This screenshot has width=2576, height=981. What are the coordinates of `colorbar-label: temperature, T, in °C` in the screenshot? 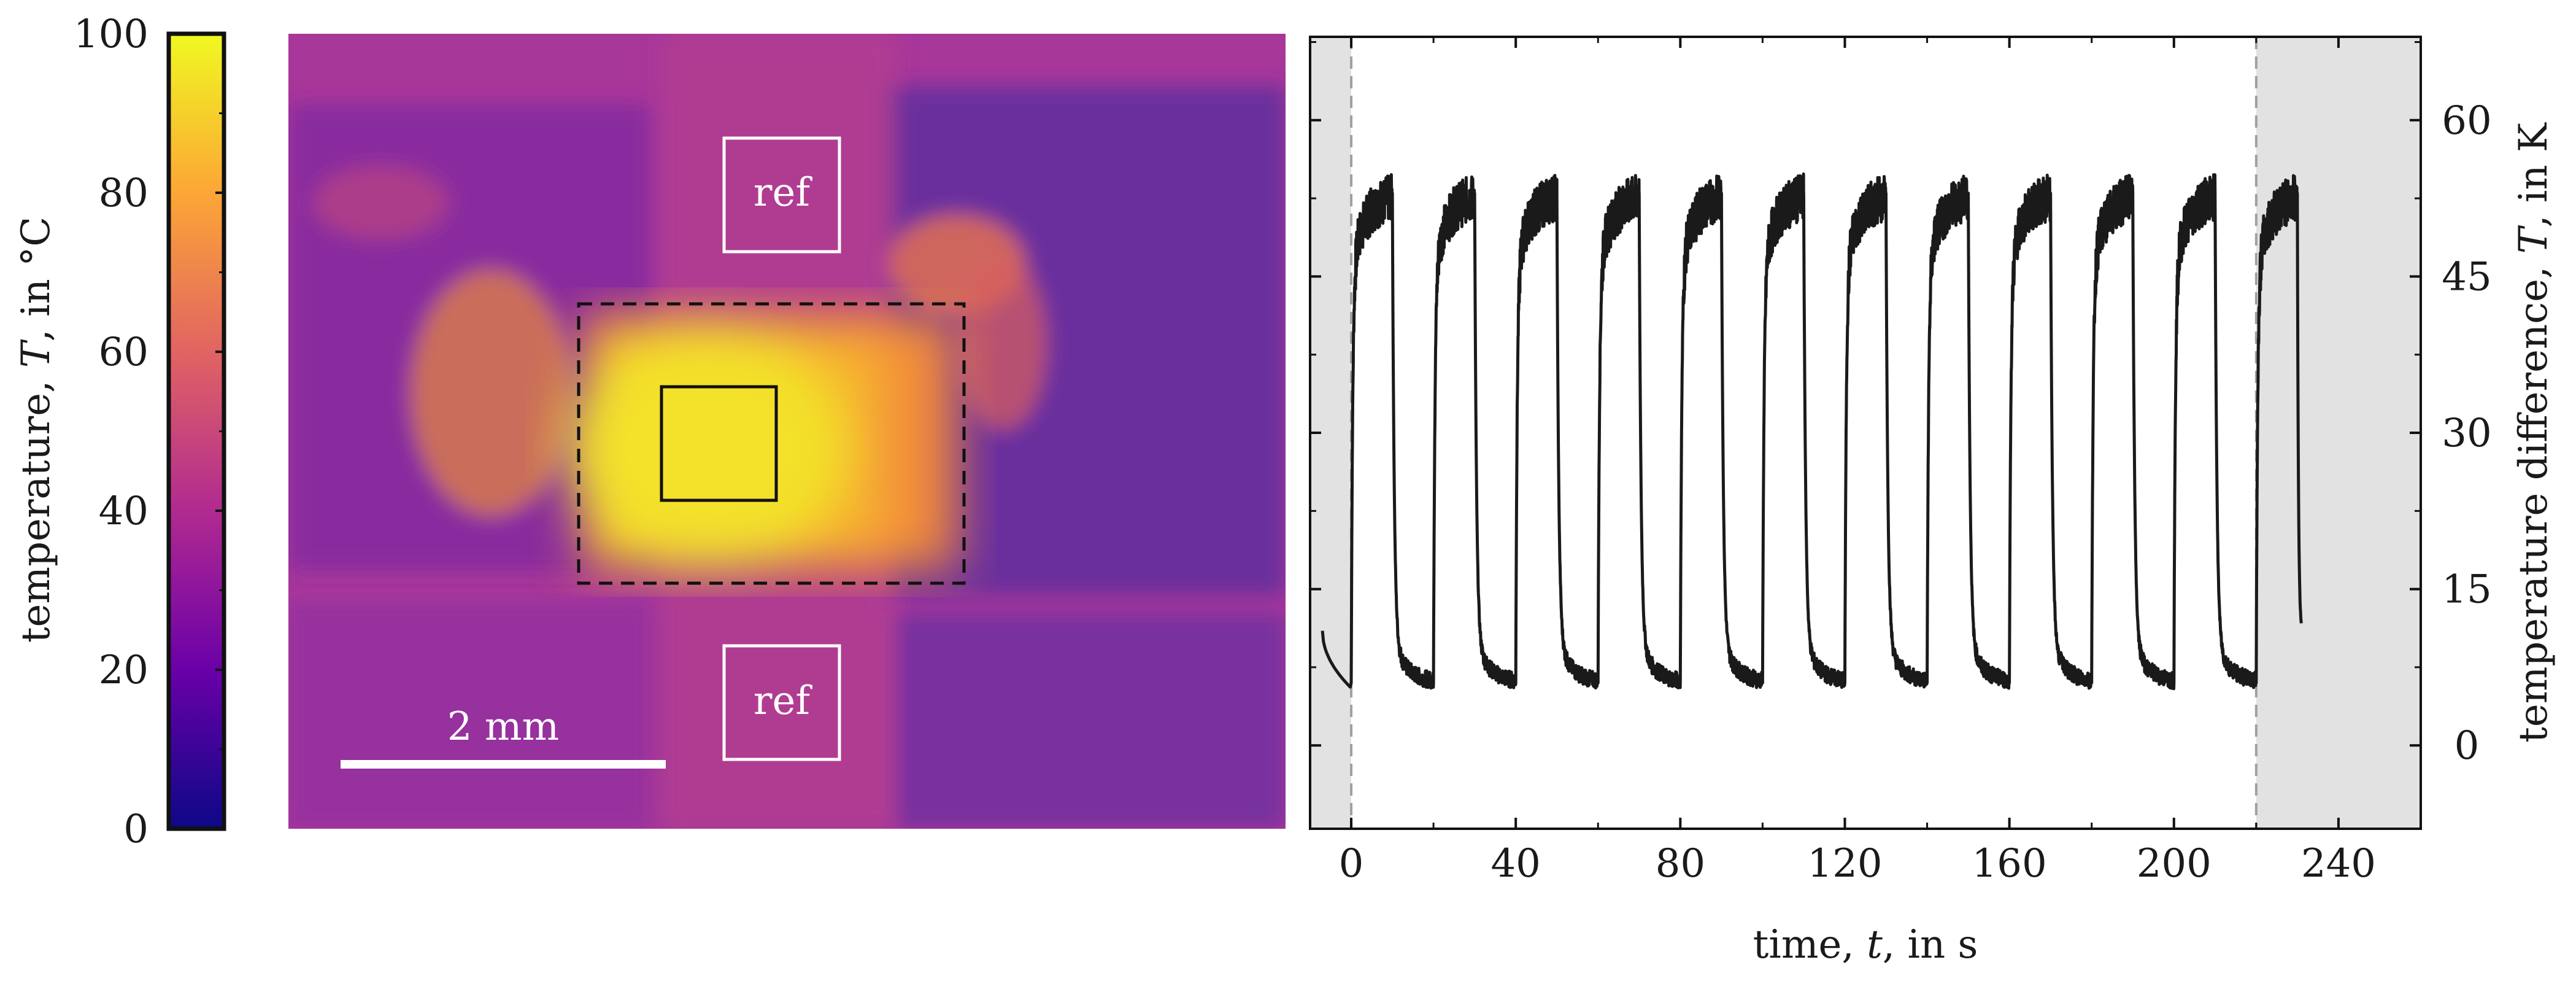 It's located at (36, 430).